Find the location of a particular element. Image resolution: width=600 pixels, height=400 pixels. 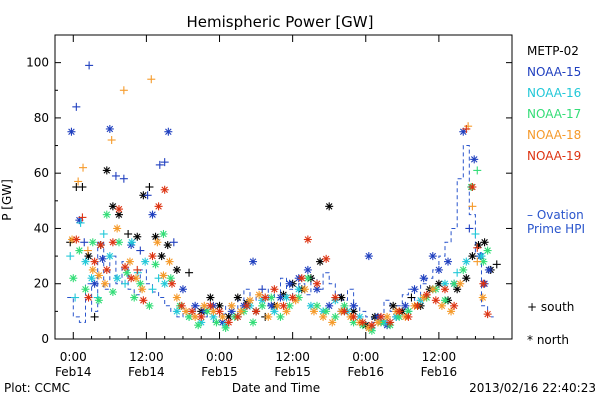

marker-key-north: * north is located at coordinates (548, 340).